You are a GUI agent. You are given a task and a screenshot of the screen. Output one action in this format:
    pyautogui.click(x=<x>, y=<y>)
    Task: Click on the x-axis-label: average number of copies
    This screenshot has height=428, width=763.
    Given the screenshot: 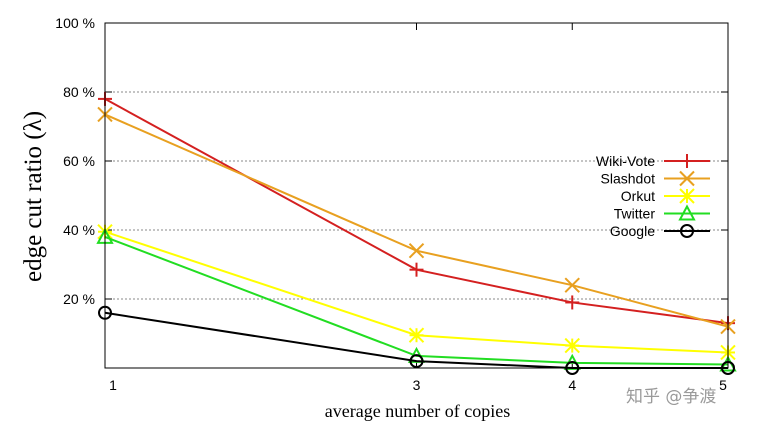 What is the action you would take?
    pyautogui.click(x=417, y=411)
    